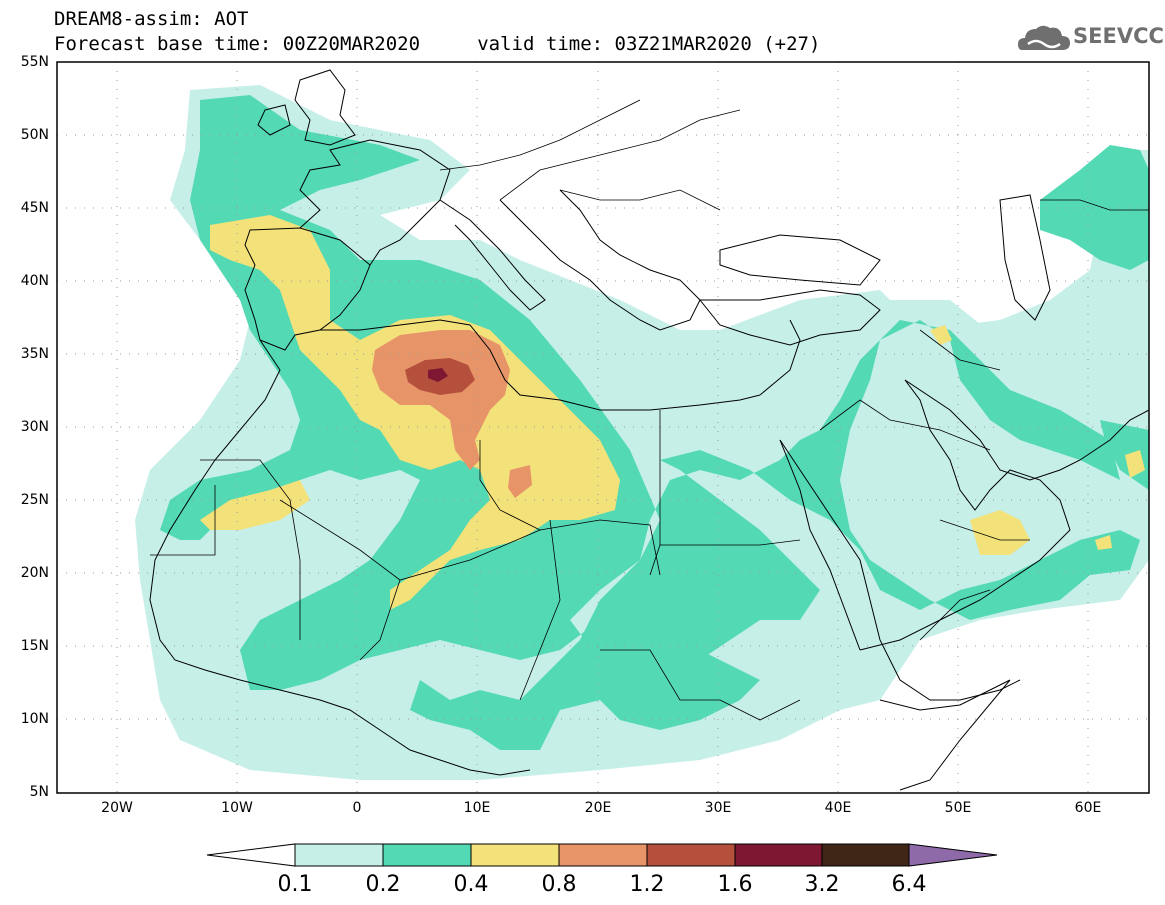 The height and width of the screenshot is (905, 1165). Describe the element at coordinates (598, 808) in the screenshot. I see `lon-label: 20E` at that location.